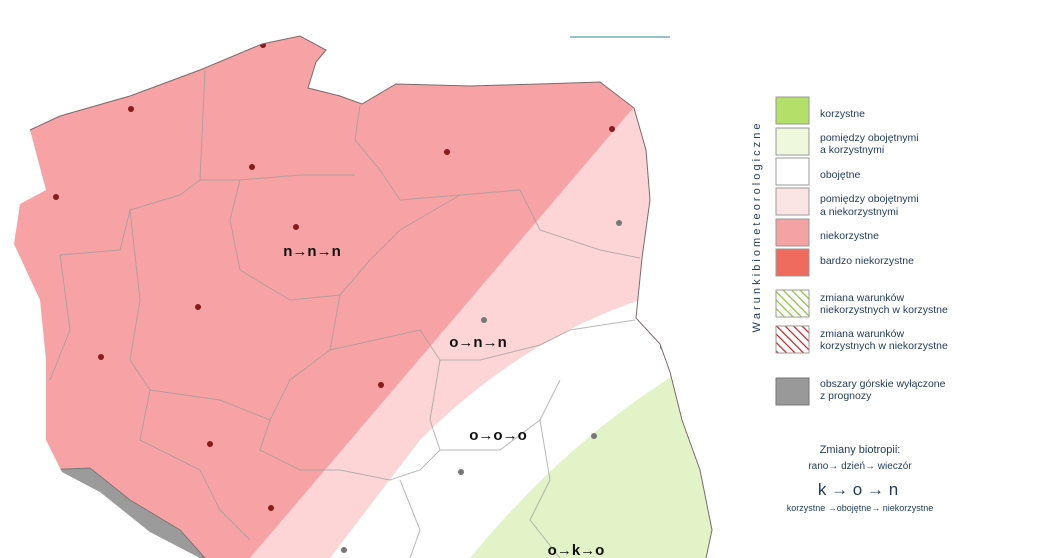  What do you see at coordinates (478, 342) in the screenshot?
I see `region-label: o→n→n` at bounding box center [478, 342].